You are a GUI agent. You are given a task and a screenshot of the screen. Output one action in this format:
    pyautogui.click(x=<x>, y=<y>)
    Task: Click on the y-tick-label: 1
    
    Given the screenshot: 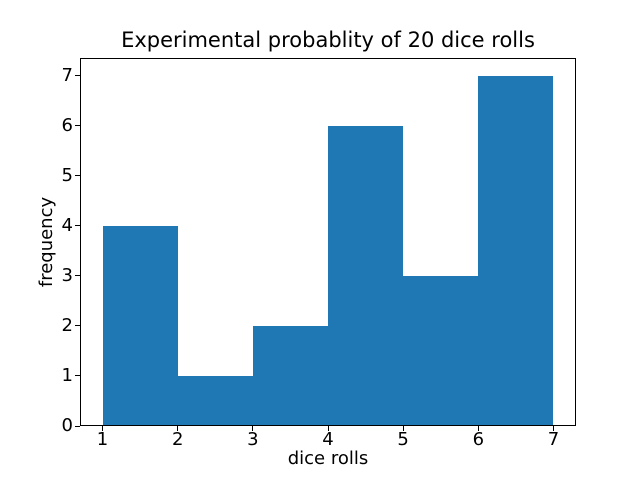 What is the action you would take?
    pyautogui.click(x=67, y=375)
    